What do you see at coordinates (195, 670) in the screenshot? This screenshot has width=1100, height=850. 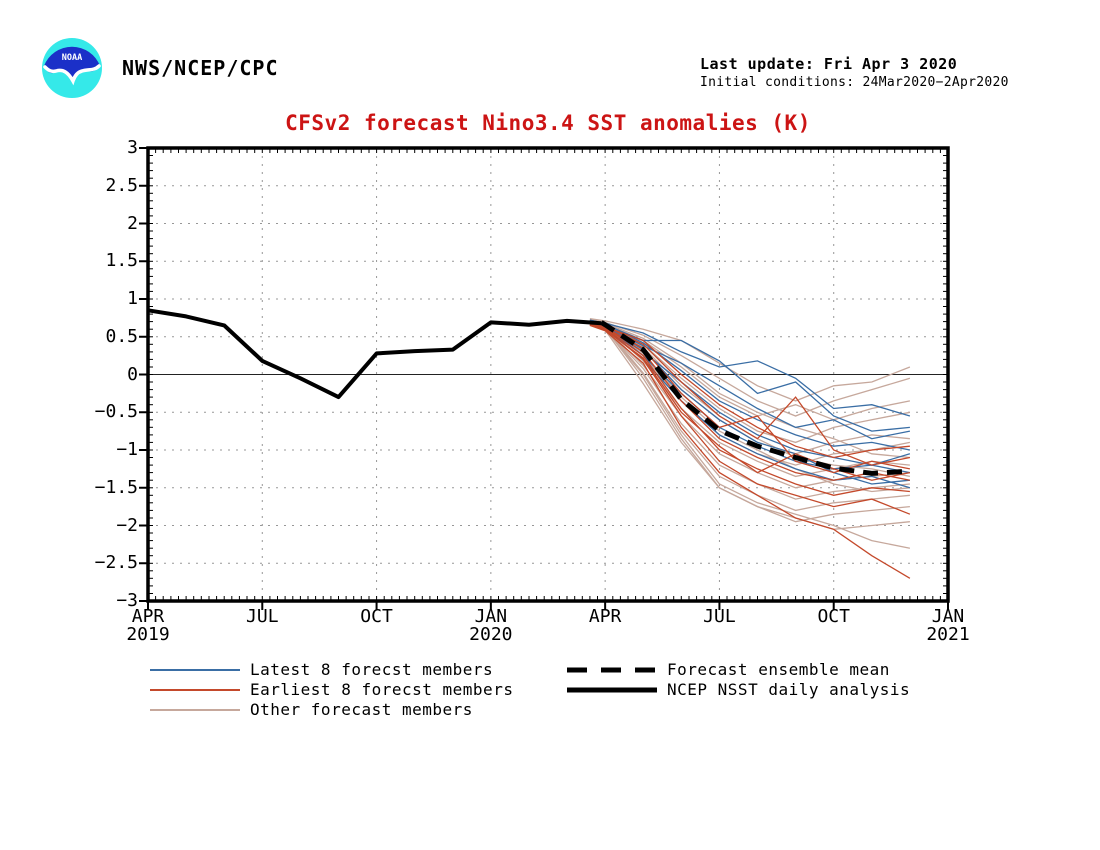 I see `legend-swatch-latest` at bounding box center [195, 670].